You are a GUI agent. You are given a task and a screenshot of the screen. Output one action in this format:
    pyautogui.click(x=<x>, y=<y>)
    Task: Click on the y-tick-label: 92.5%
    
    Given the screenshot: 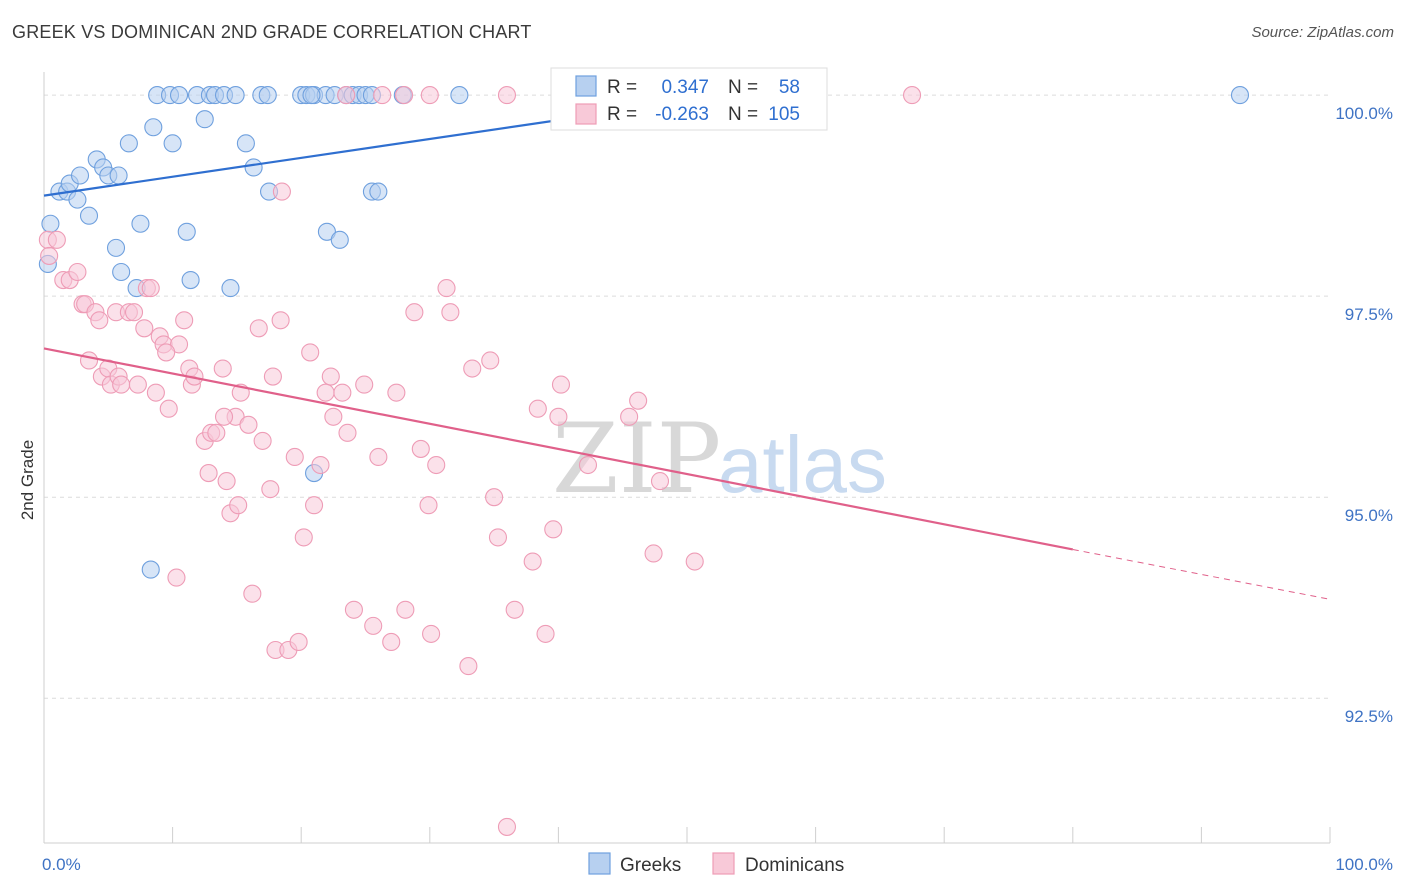 What is the action you would take?
    pyautogui.click(x=1369, y=716)
    